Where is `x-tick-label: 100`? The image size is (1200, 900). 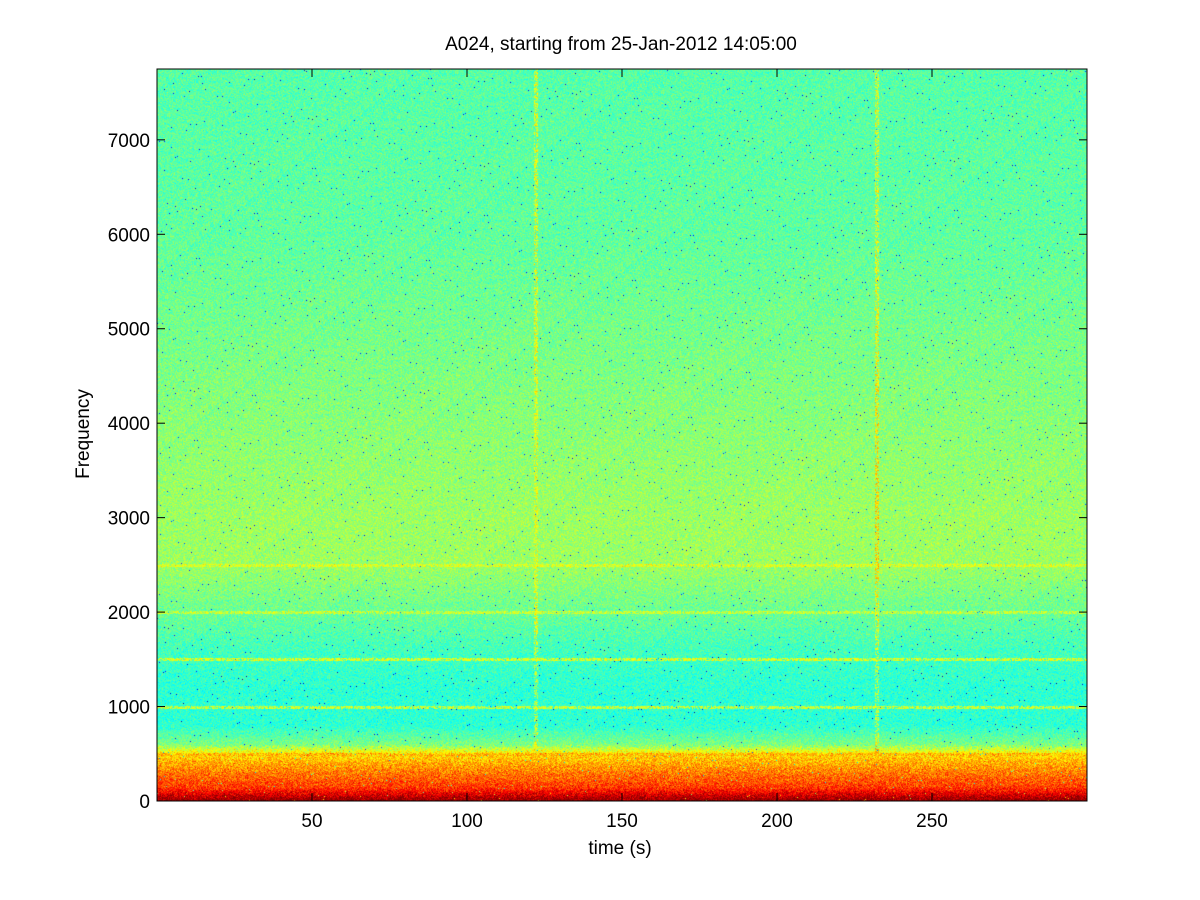 x-tick-label: 100 is located at coordinates (467, 821).